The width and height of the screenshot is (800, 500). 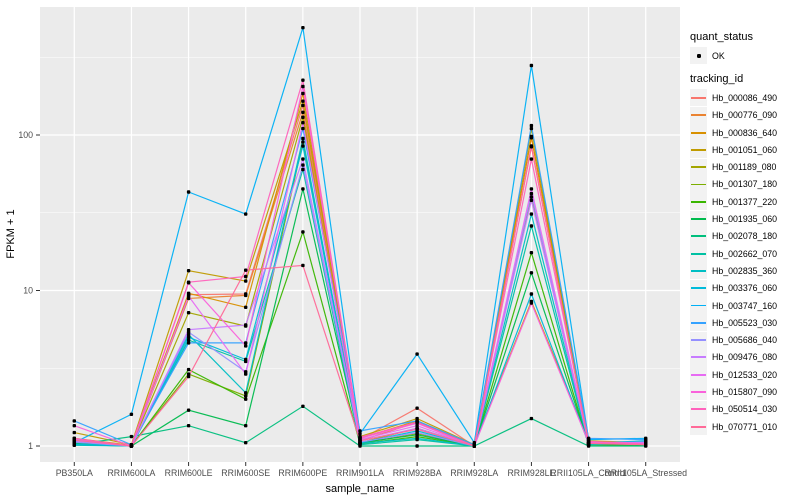 I want to click on legend-item-Hb_001377_220: Hb_001377_220, so click(x=745, y=202).